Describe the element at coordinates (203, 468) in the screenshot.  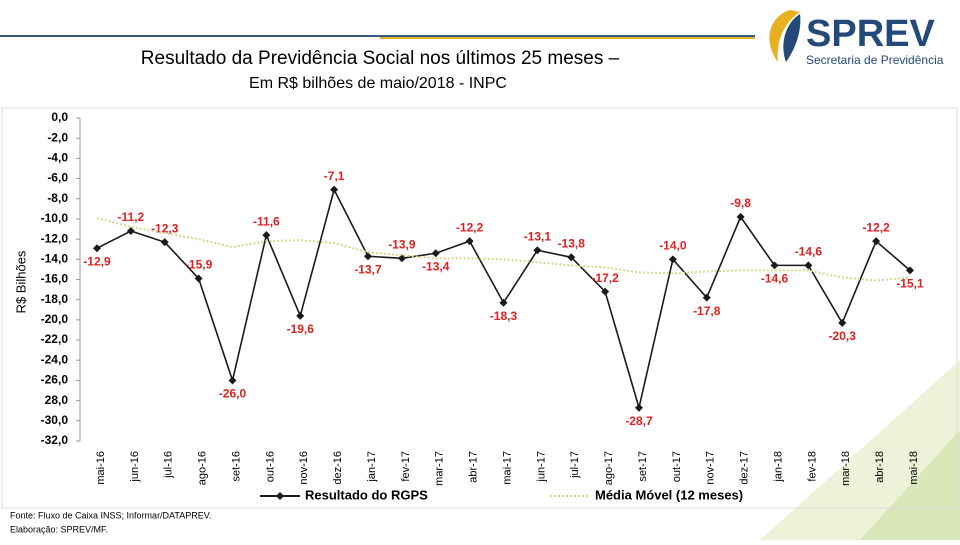
I see `x-tick-label: ago-16` at that location.